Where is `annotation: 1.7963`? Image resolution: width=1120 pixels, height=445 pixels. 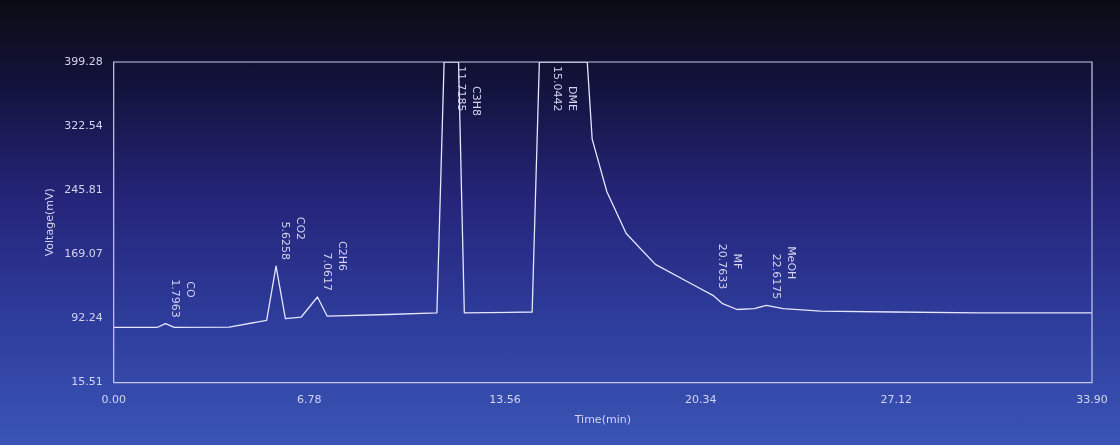
annotation: 1.7963 is located at coordinates (175, 298).